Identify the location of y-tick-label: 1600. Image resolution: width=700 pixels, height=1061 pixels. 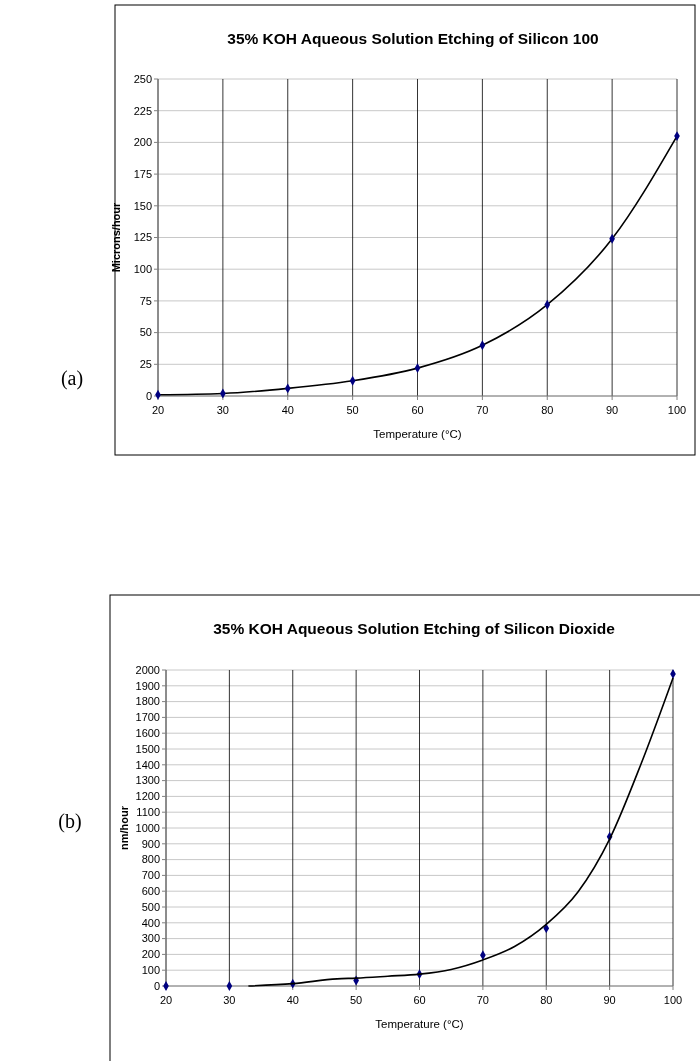
(147, 733).